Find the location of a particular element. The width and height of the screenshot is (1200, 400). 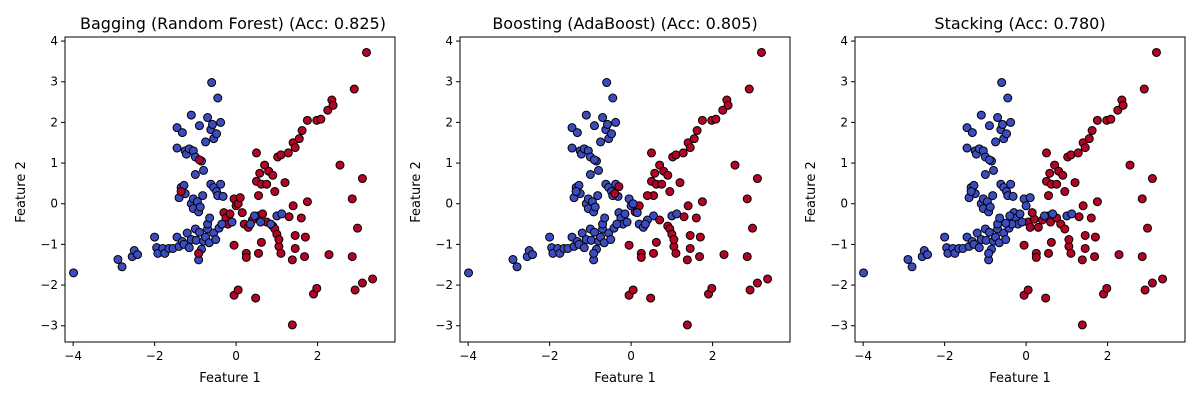

chart-title: Bagging (Random Forest) (Acc: 0.825) is located at coordinates (233, 23).